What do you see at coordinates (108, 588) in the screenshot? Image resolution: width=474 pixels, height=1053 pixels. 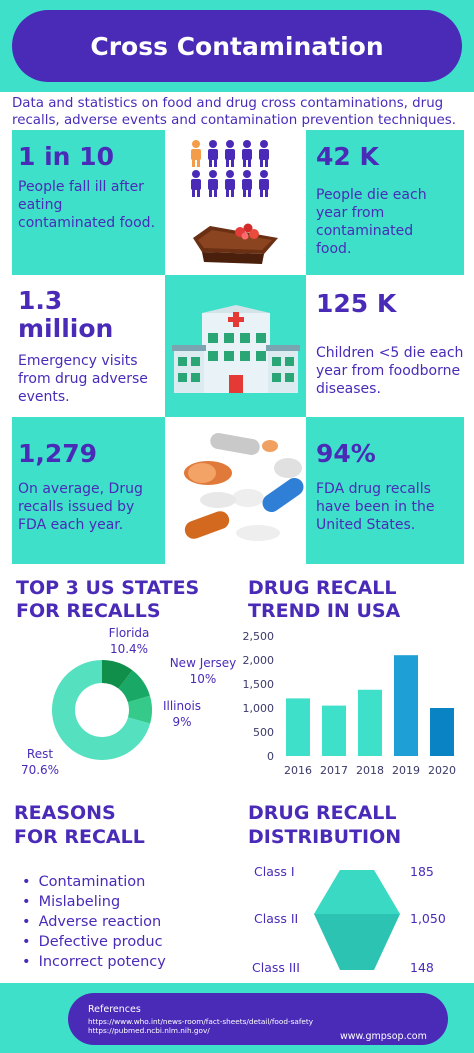 I see `states-title-line1: TOP 3 US STATES` at bounding box center [108, 588].